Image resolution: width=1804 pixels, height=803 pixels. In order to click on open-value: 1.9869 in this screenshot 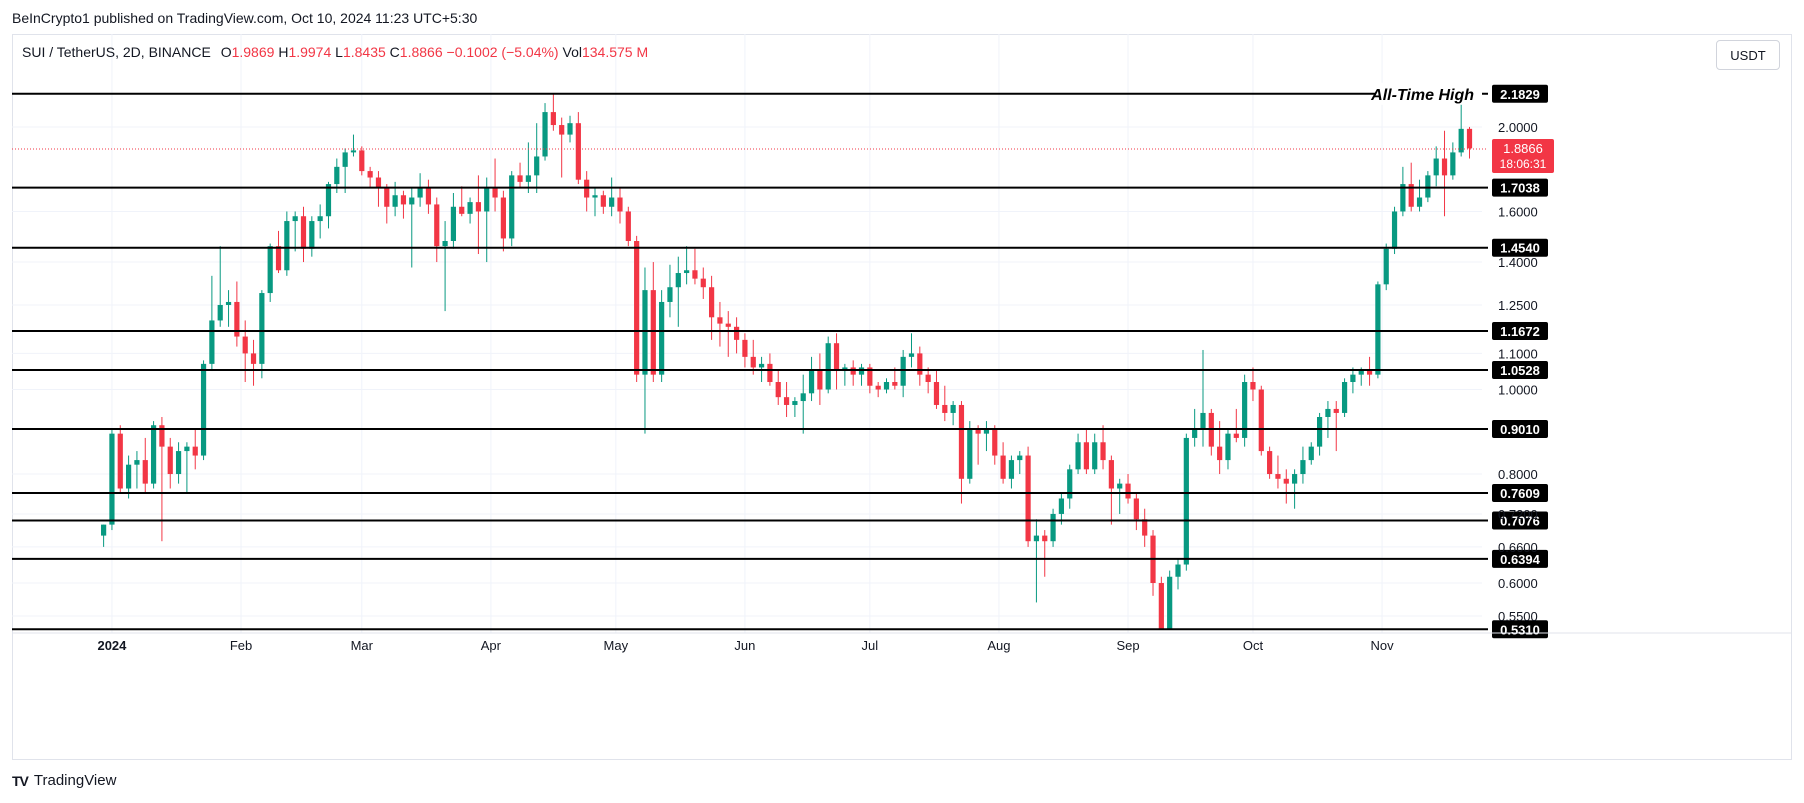, I will do `click(253, 52)`.